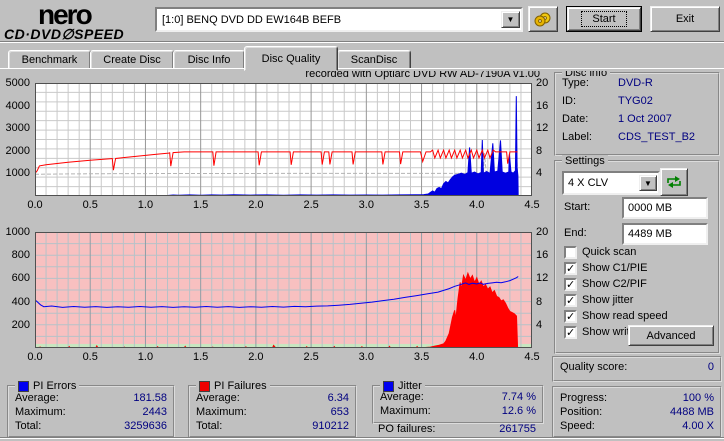 The height and width of the screenshot is (441, 724). What do you see at coordinates (635, 101) in the screenshot?
I see `disc-id-value: TYG02` at bounding box center [635, 101].